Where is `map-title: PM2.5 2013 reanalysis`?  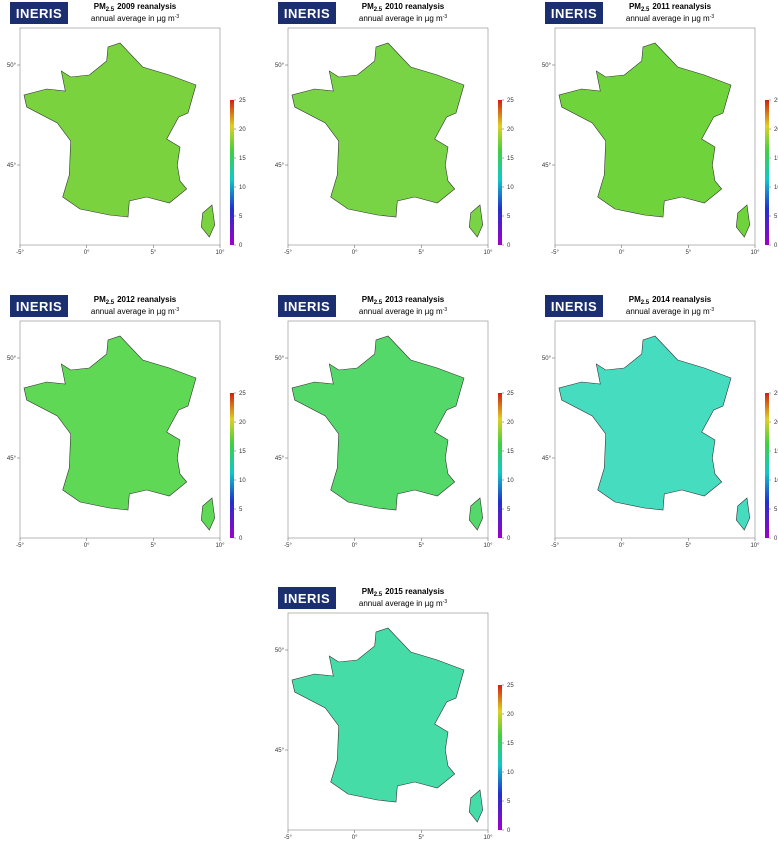
map-title: PM2.5 2013 reanalysis is located at coordinates (403, 300).